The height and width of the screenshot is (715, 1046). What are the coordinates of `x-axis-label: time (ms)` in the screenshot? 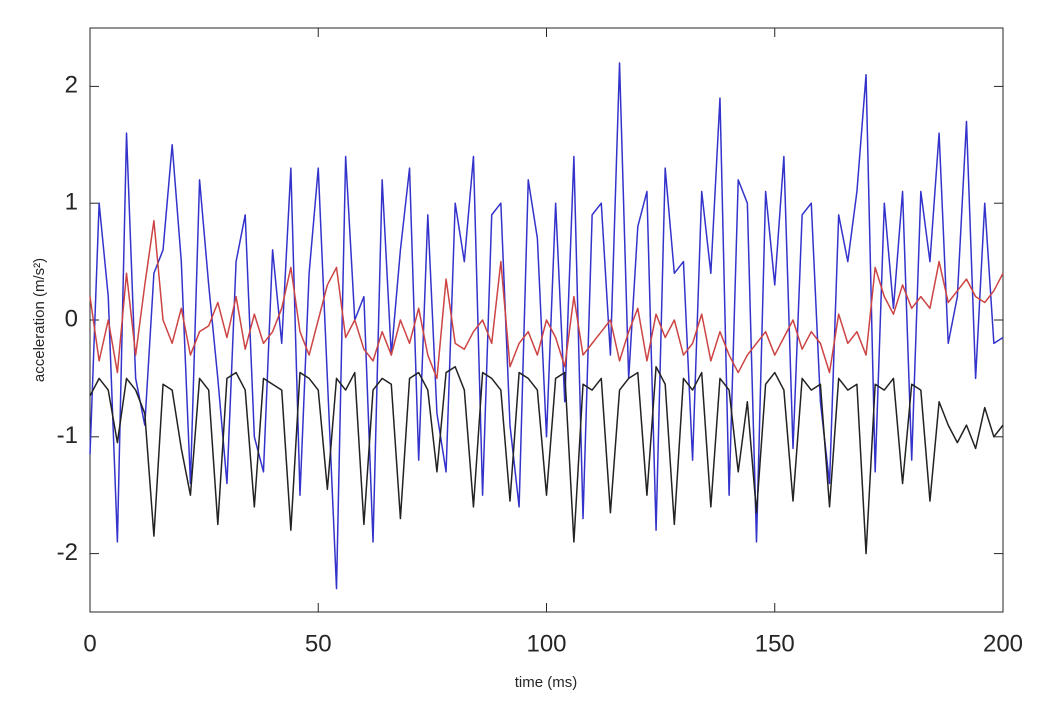 It's located at (546, 682).